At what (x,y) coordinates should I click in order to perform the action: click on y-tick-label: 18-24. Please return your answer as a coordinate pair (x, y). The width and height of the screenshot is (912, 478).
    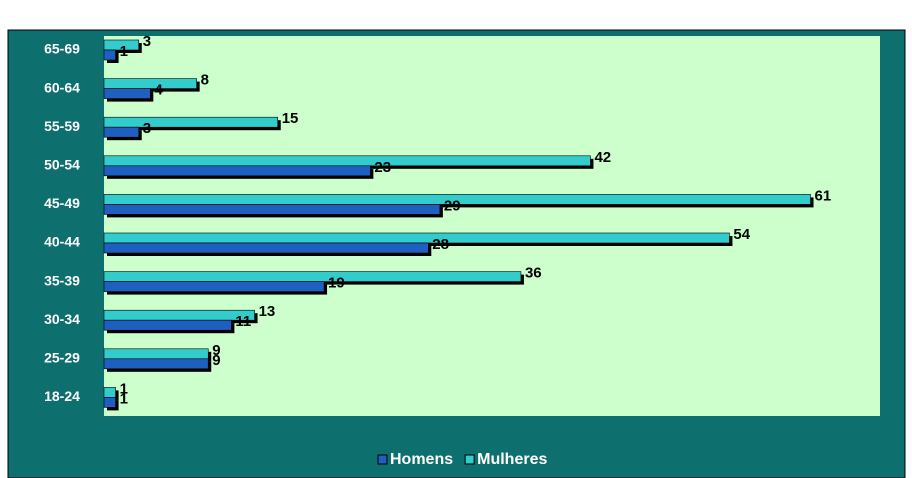
    Looking at the image, I should click on (62, 396).